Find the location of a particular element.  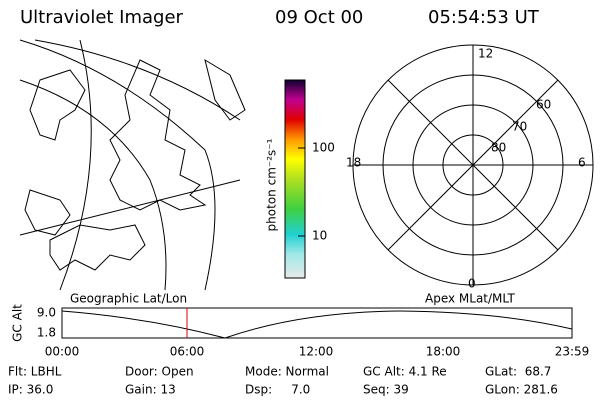

date: 09 Oct 00 is located at coordinates (319, 17).